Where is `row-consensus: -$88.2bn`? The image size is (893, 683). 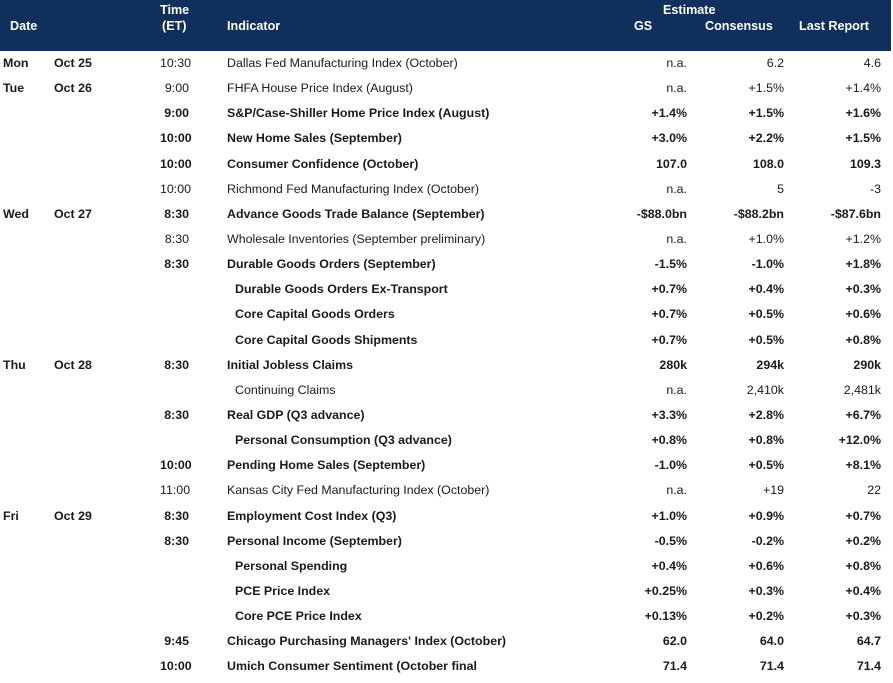 row-consensus: -$88.2bn is located at coordinates (758, 213).